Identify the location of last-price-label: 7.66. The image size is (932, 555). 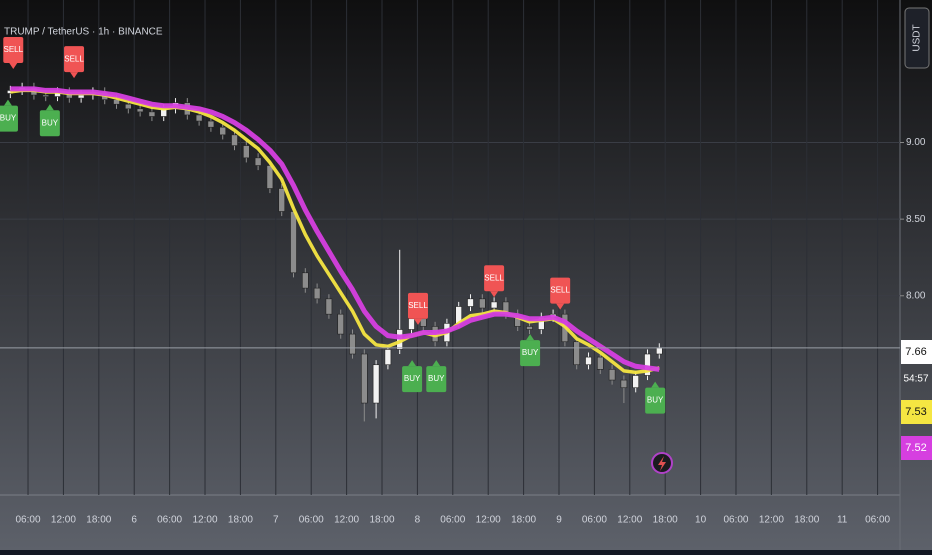
(915, 352).